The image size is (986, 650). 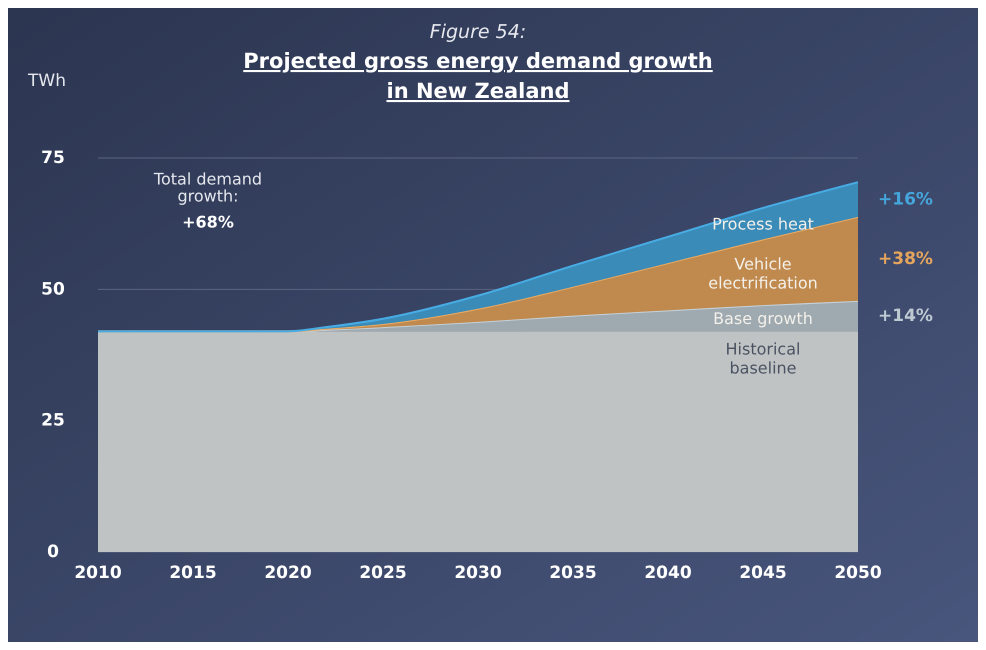 What do you see at coordinates (763, 224) in the screenshot?
I see `series-label: Process heat` at bounding box center [763, 224].